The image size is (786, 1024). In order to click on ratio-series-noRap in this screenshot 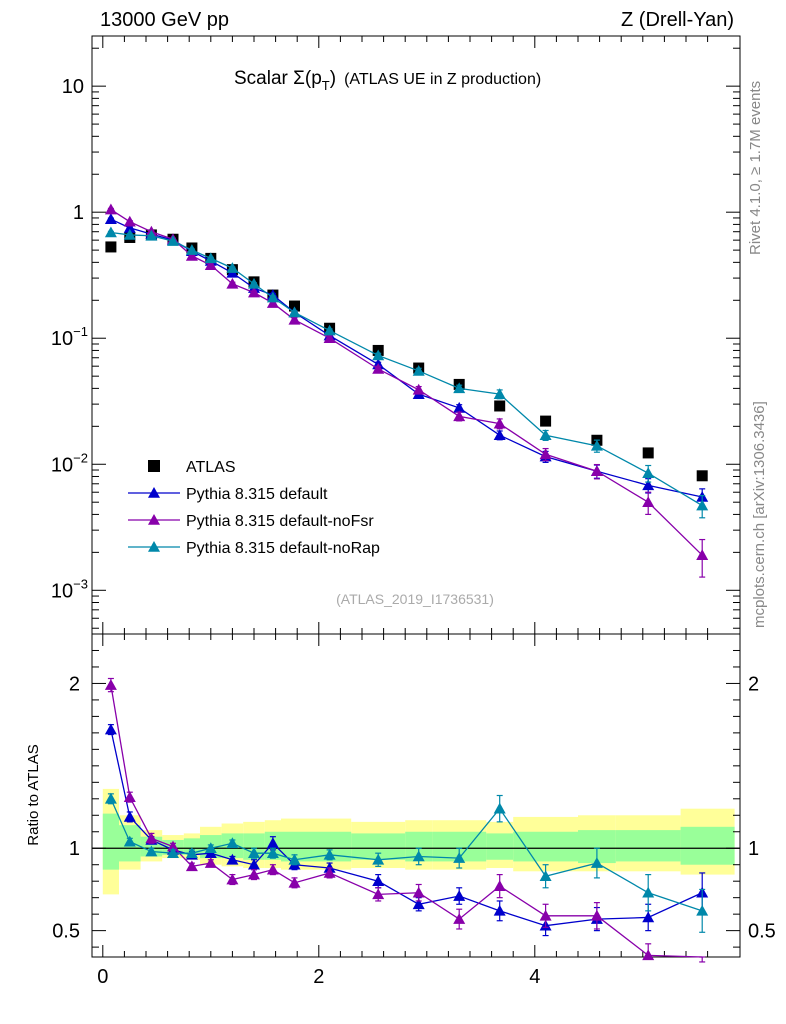, I will do `click(406, 862)`.